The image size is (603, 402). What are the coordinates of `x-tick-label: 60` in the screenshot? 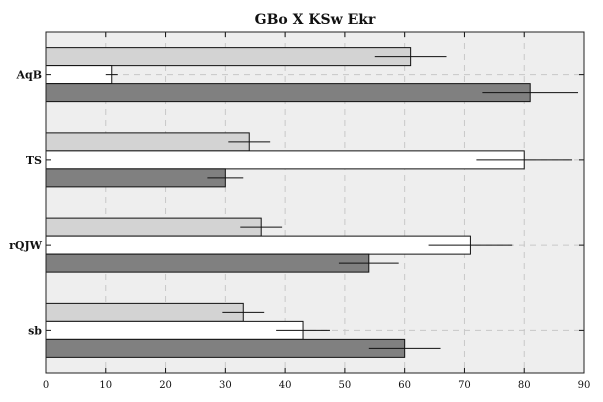 It's located at (404, 385).